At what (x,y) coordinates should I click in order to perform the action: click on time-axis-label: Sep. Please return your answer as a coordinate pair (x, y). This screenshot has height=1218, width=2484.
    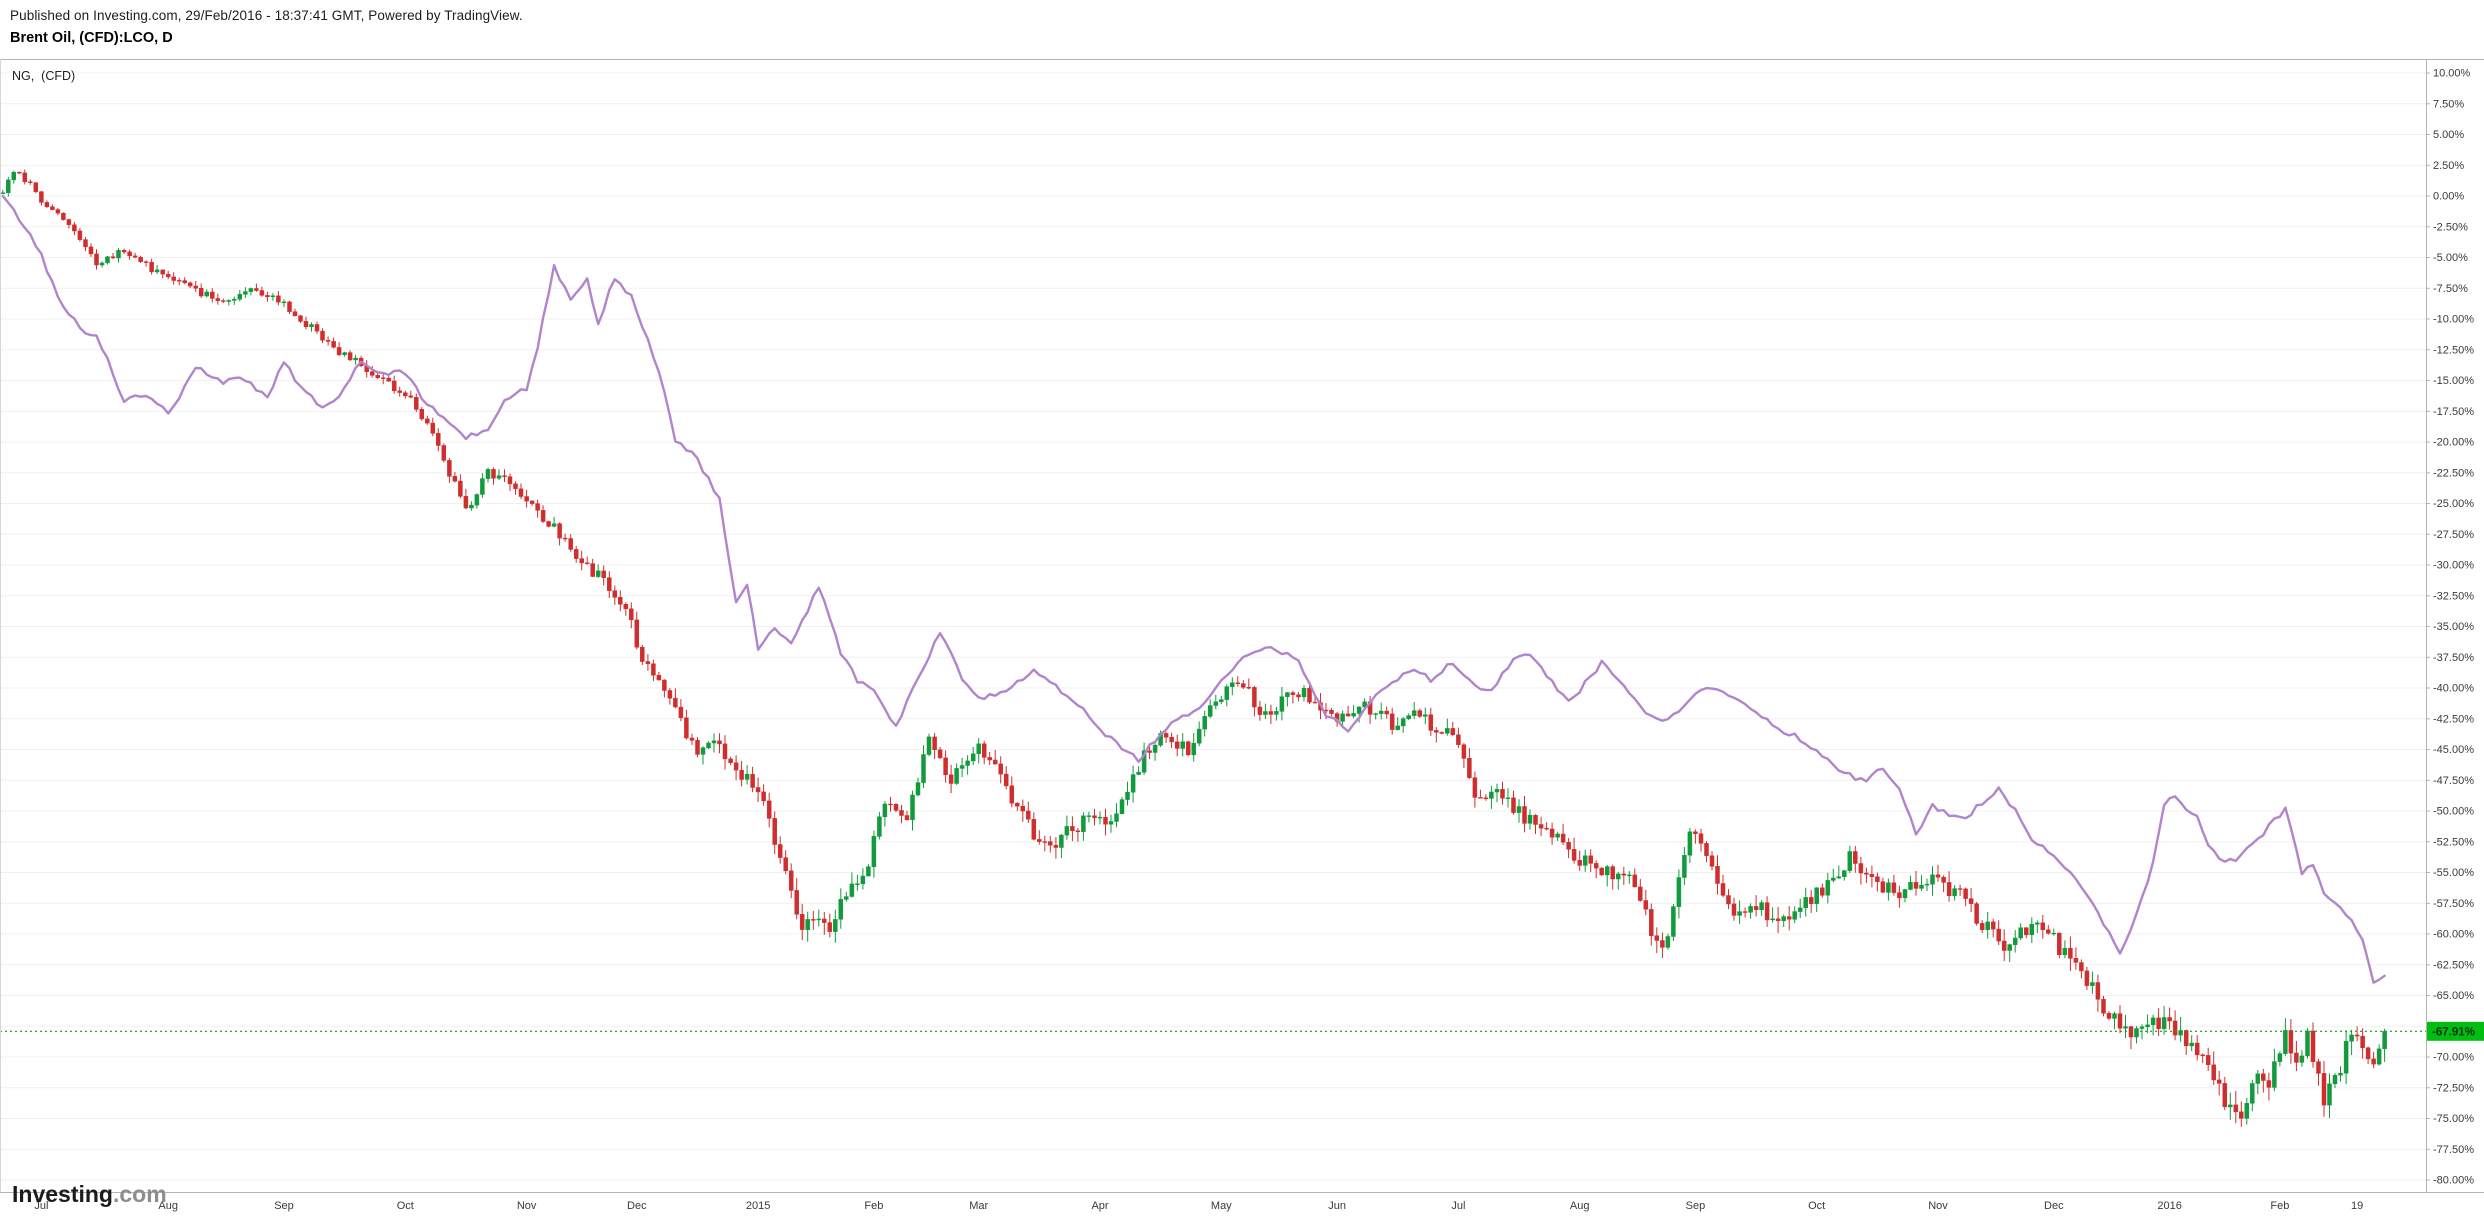
    Looking at the image, I should click on (1696, 1206).